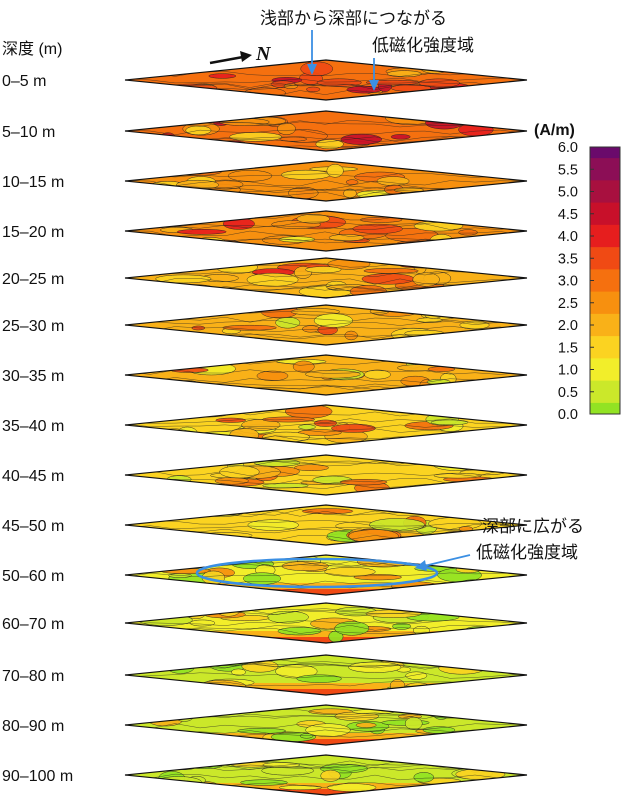 This screenshot has width=621, height=800. Describe the element at coordinates (317, 573) in the screenshot. I see `low-magnetization-highlight-ellipse` at that location.